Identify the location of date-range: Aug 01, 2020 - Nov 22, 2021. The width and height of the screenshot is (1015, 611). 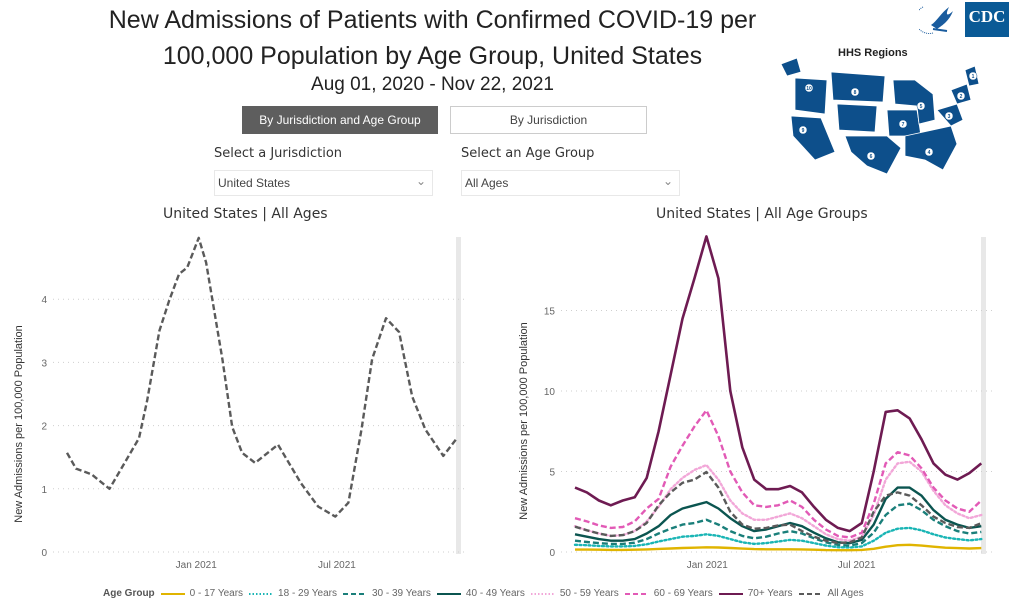
(432, 84).